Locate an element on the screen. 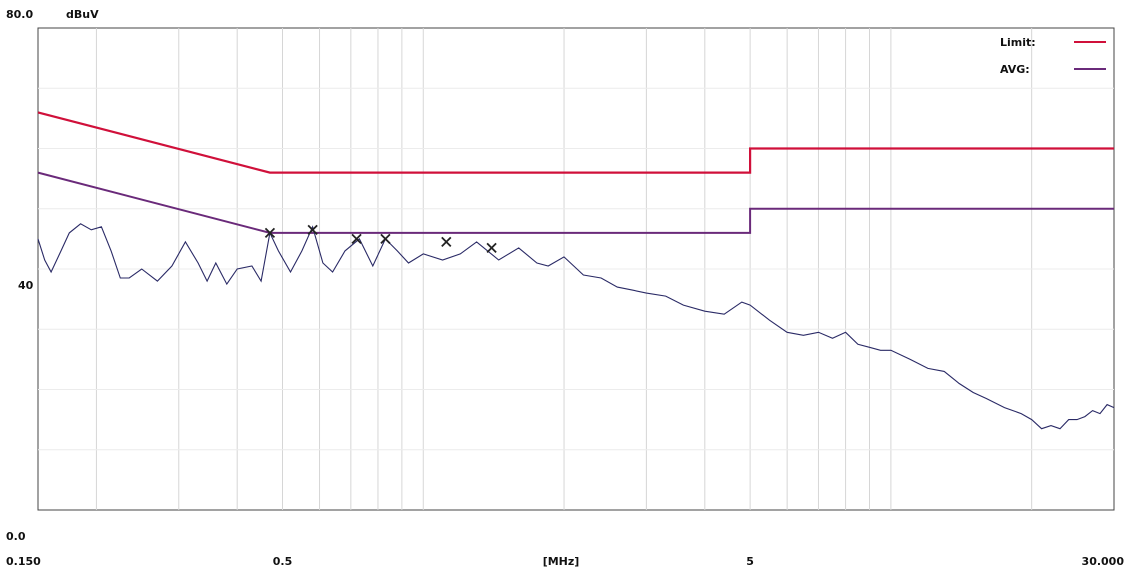 This screenshot has width=1129, height=571. x-tick-label: 5 is located at coordinates (750, 561).